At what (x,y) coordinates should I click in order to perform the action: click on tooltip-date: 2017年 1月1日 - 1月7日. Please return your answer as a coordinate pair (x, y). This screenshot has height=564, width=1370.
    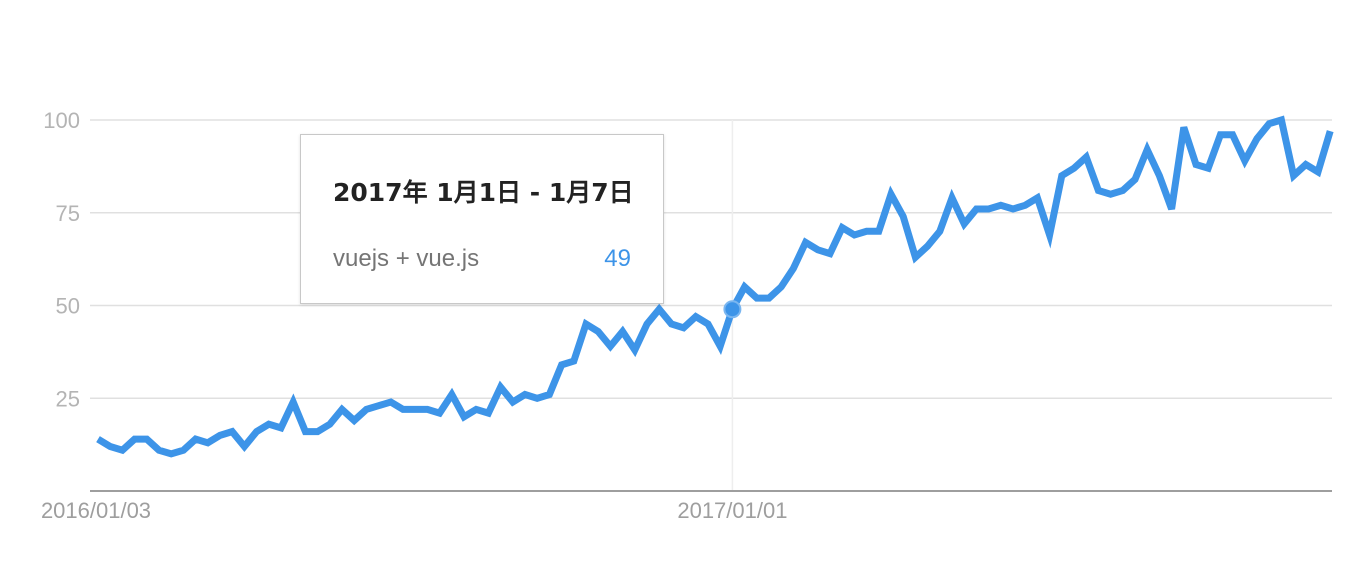
    Looking at the image, I should click on (483, 192).